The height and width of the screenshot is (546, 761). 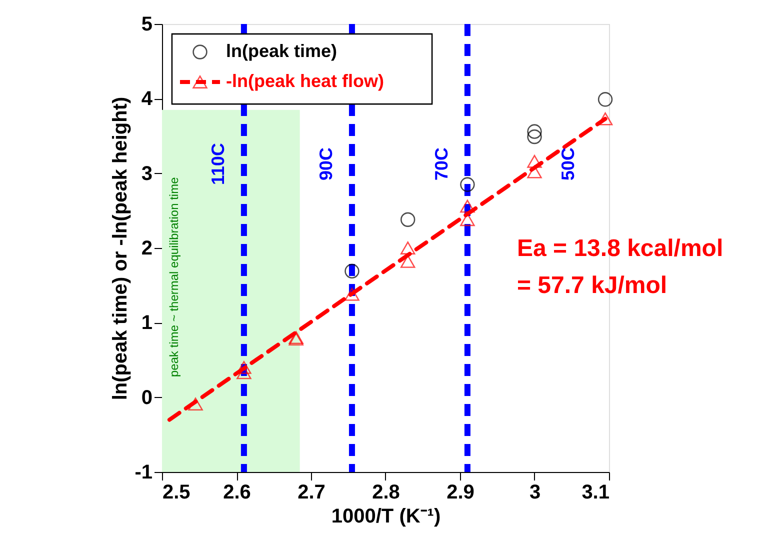 I want to click on ref-line-label: 110C, so click(x=218, y=164).